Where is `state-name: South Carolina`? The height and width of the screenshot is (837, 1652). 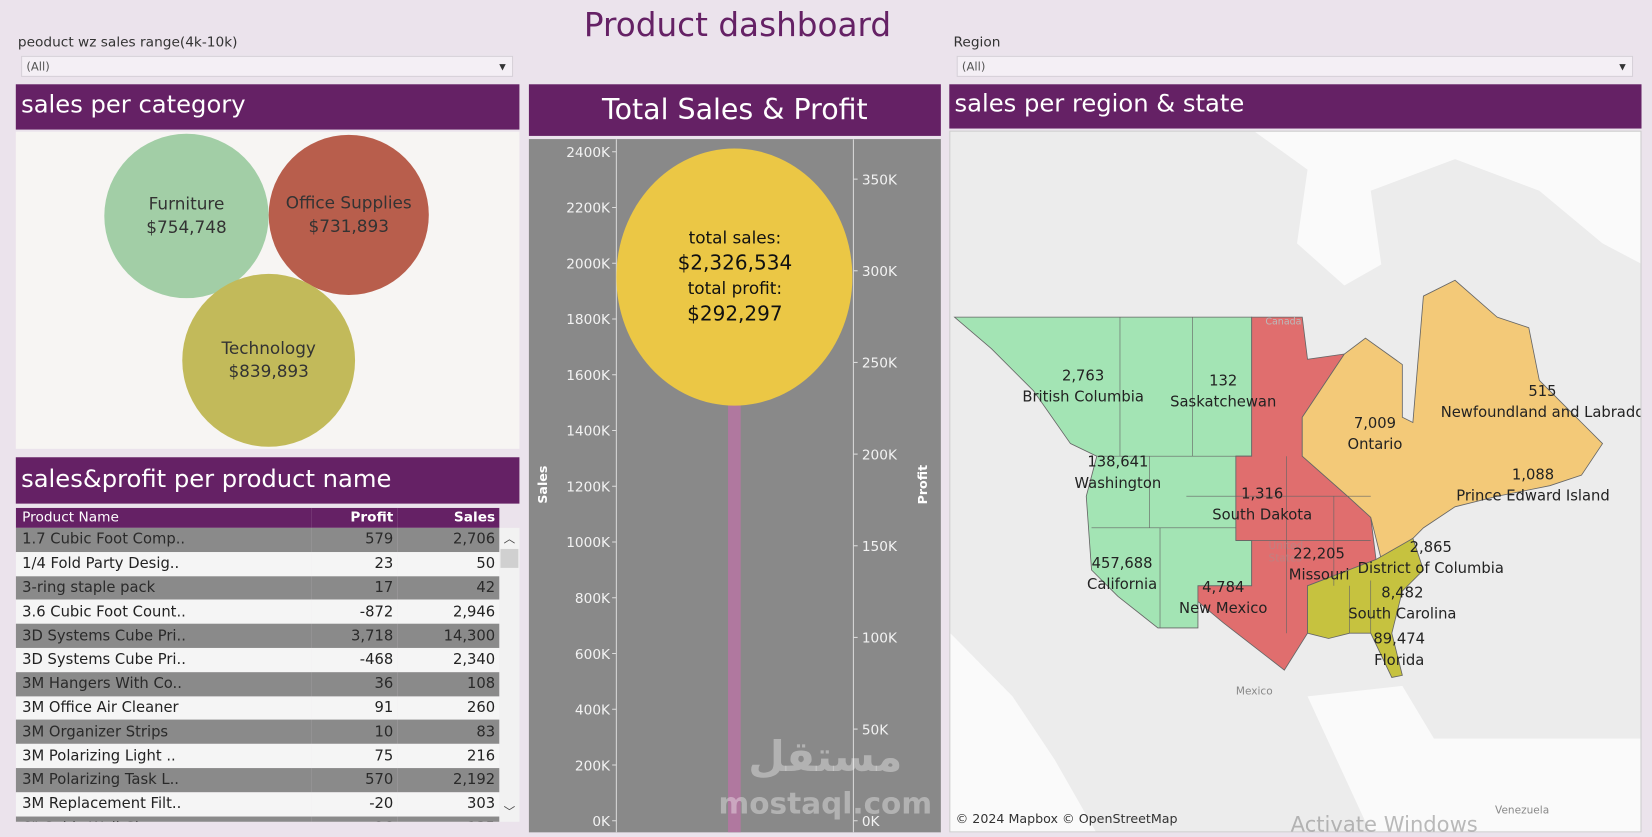
state-name: South Carolina is located at coordinates (1402, 614).